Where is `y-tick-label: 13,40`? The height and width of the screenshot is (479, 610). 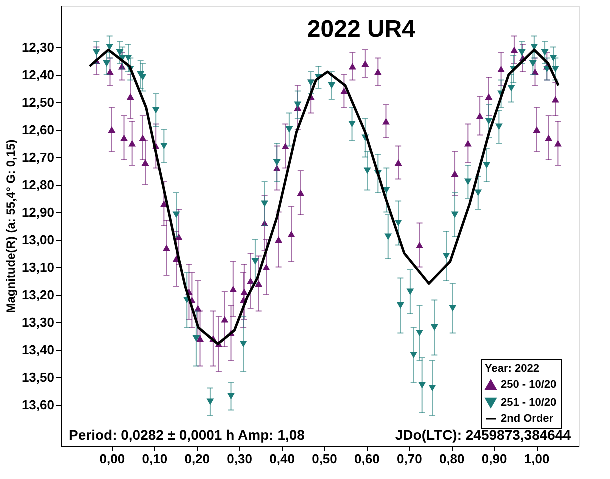
y-tick-label: 13,40 is located at coordinates (38, 350).